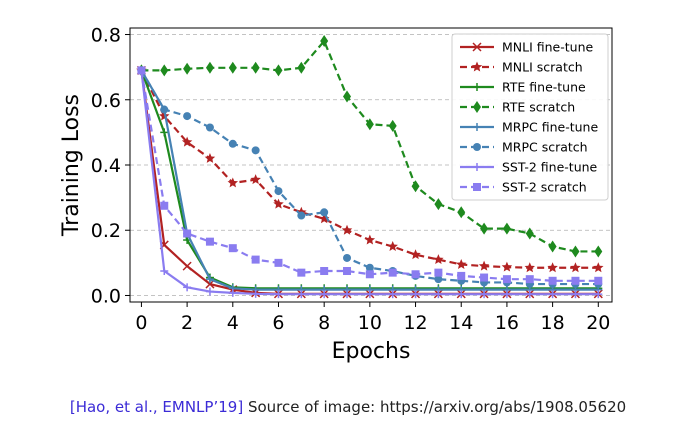 Image resolution: width=696 pixels, height=440 pixels. I want to click on legend-box, so click(530, 117).